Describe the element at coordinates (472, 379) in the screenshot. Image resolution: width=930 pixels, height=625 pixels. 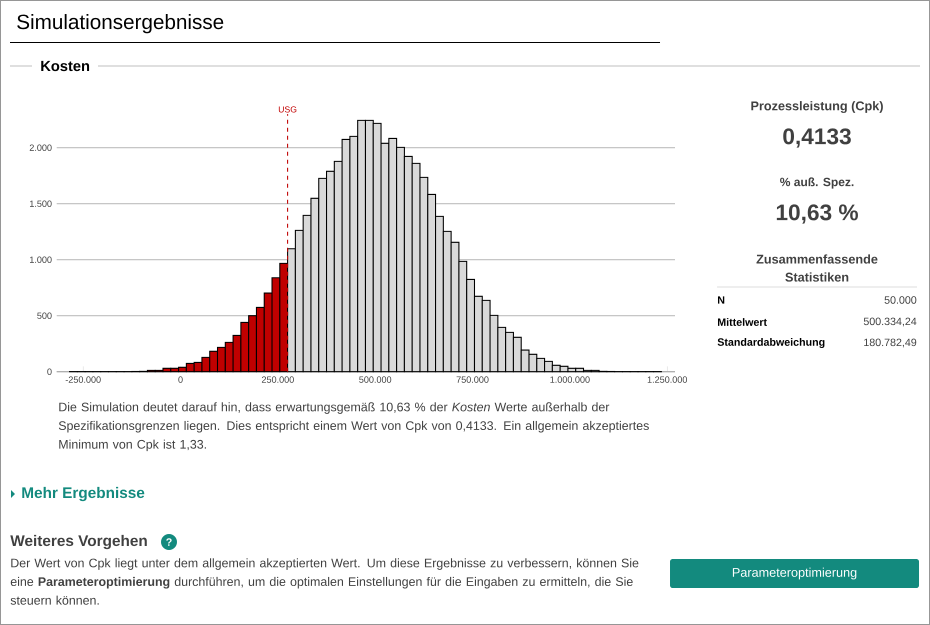
I see `x-tick-label: 750.000` at that location.